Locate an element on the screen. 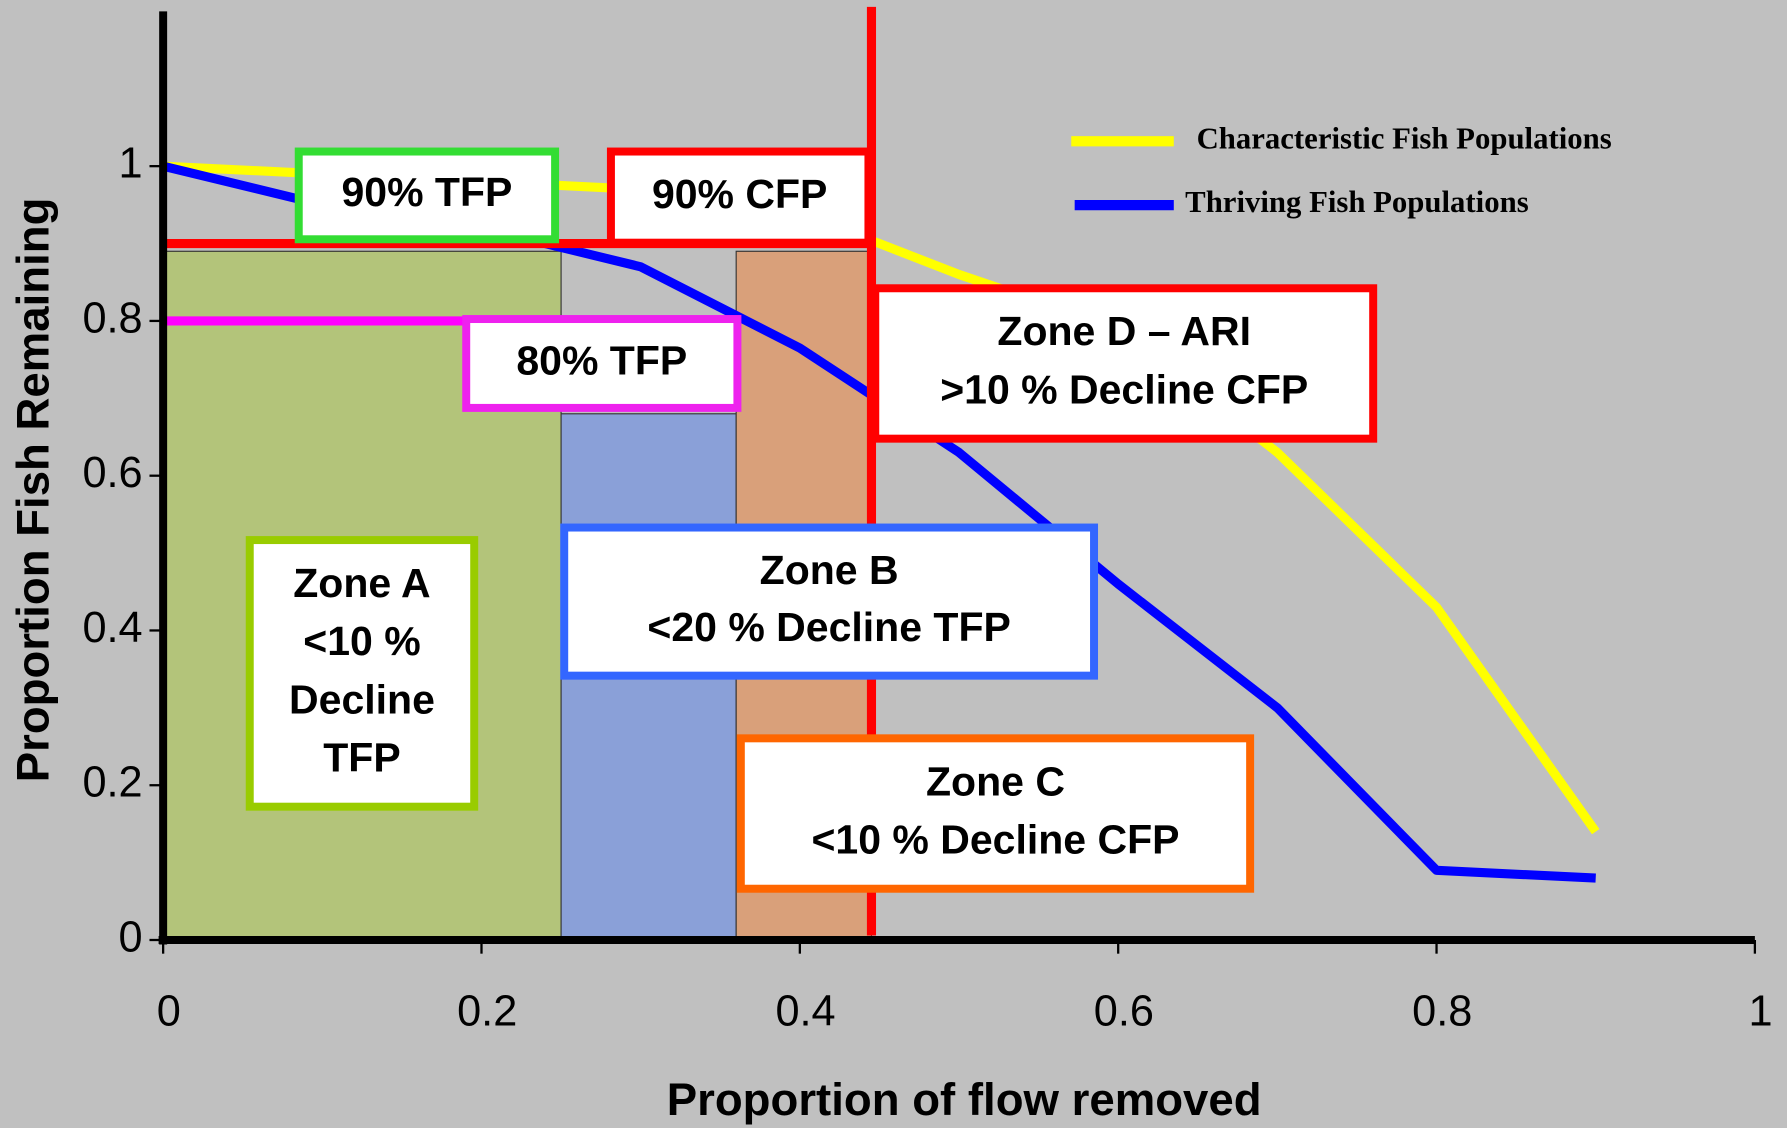  annotation-text: 80% TFP is located at coordinates (601, 360).